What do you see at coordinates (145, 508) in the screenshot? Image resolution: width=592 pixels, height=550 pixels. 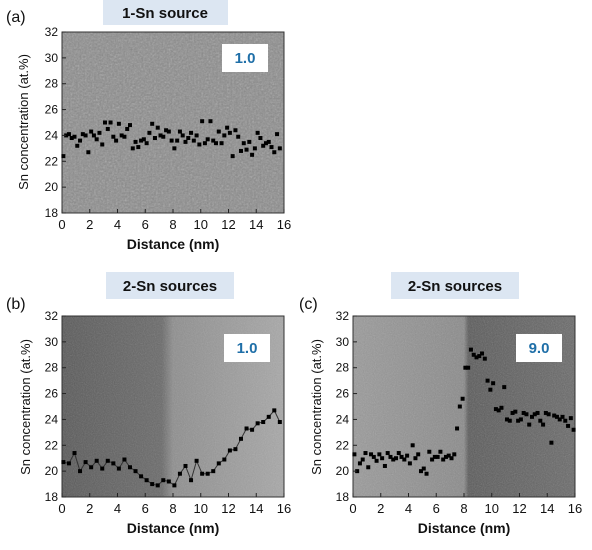 I see `x-tick-label: 6` at bounding box center [145, 508].